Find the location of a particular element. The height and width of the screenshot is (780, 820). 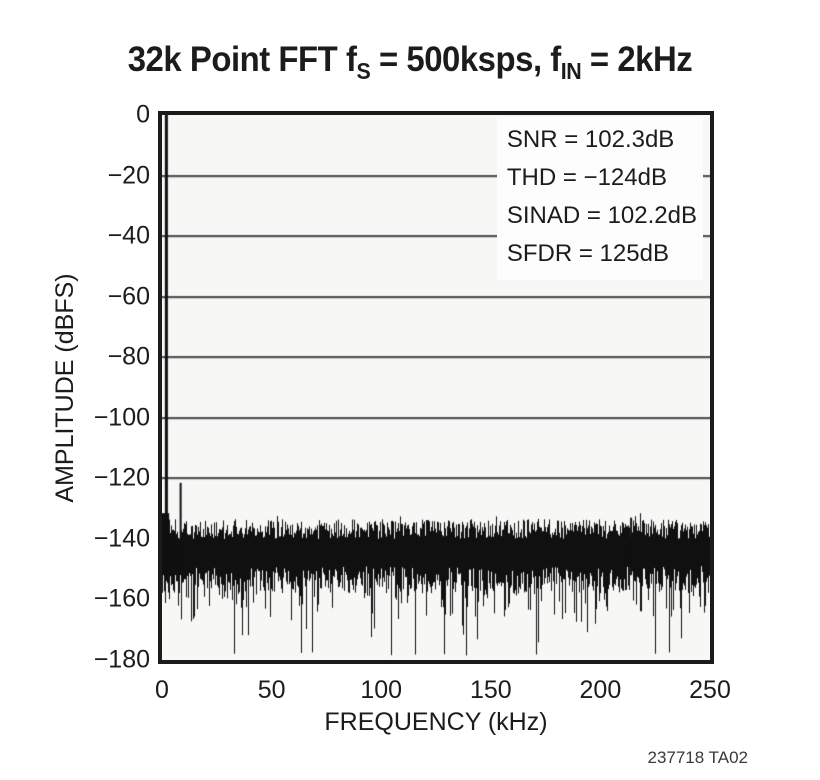

title-subscript: S is located at coordinates (363, 71).